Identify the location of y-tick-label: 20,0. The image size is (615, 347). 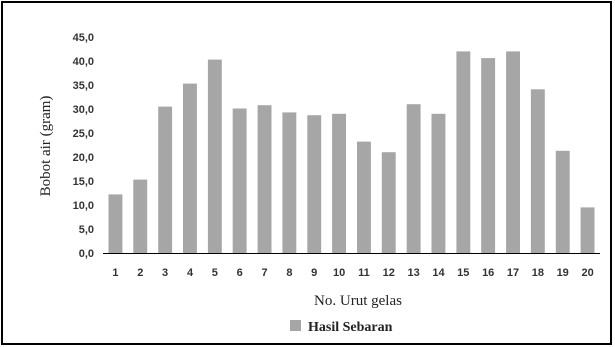
(83, 158).